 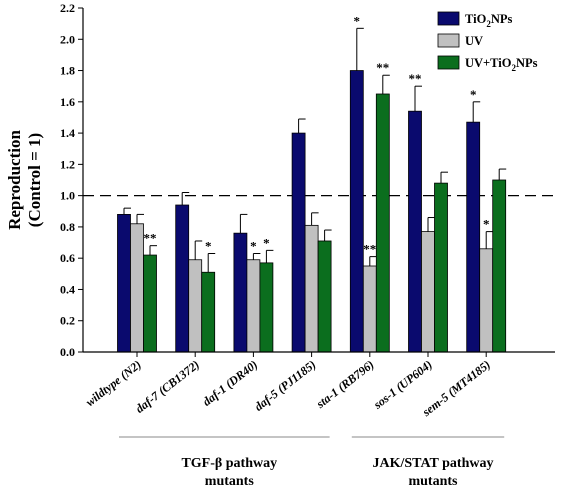 What do you see at coordinates (67, 39) in the screenshot?
I see `y-tick-label: 2.0` at bounding box center [67, 39].